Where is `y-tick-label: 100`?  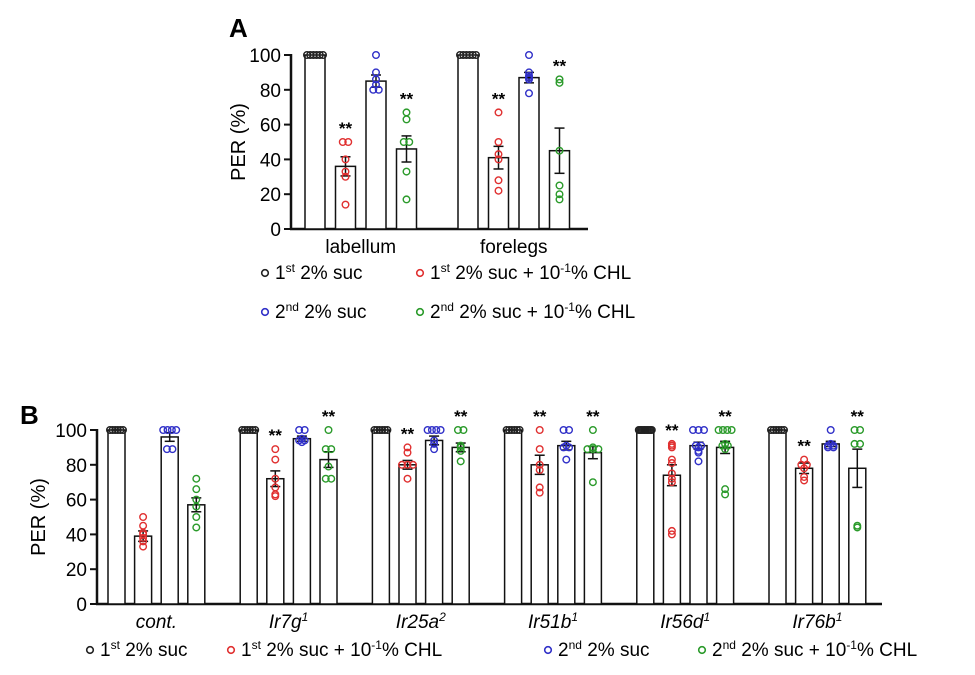
y-tick-label: 100 is located at coordinates (71, 431).